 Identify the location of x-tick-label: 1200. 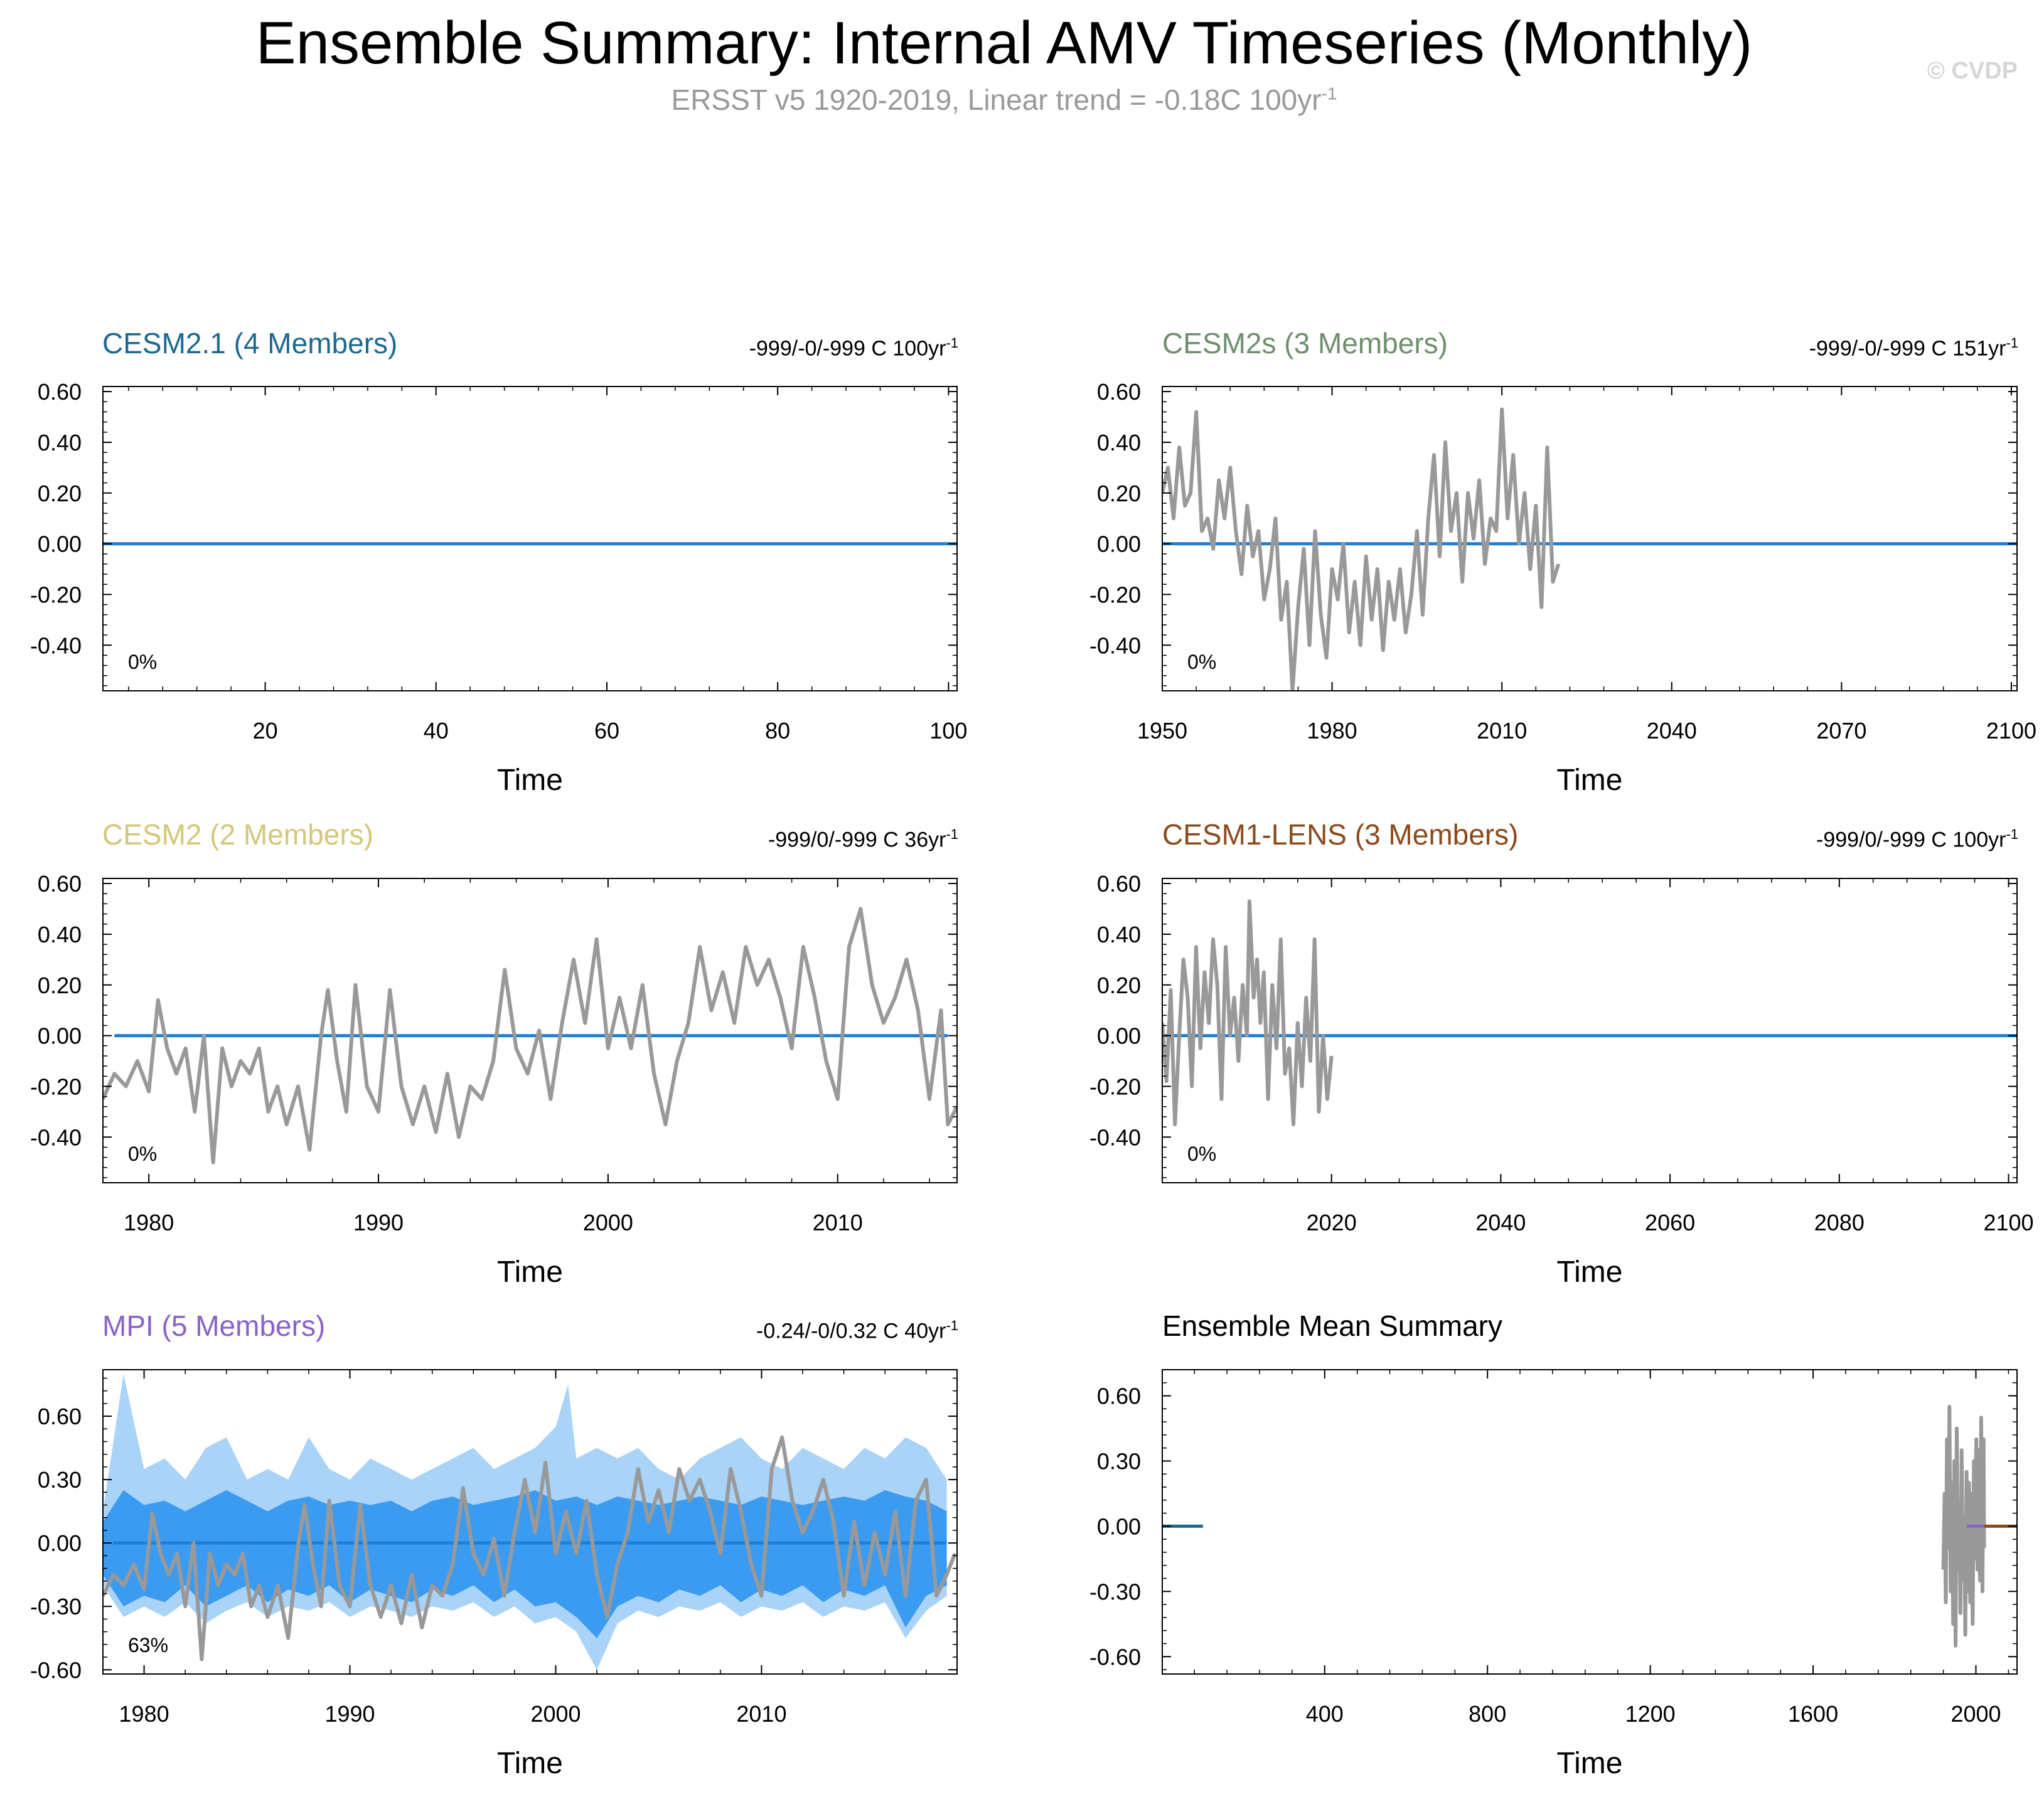
(1650, 1714).